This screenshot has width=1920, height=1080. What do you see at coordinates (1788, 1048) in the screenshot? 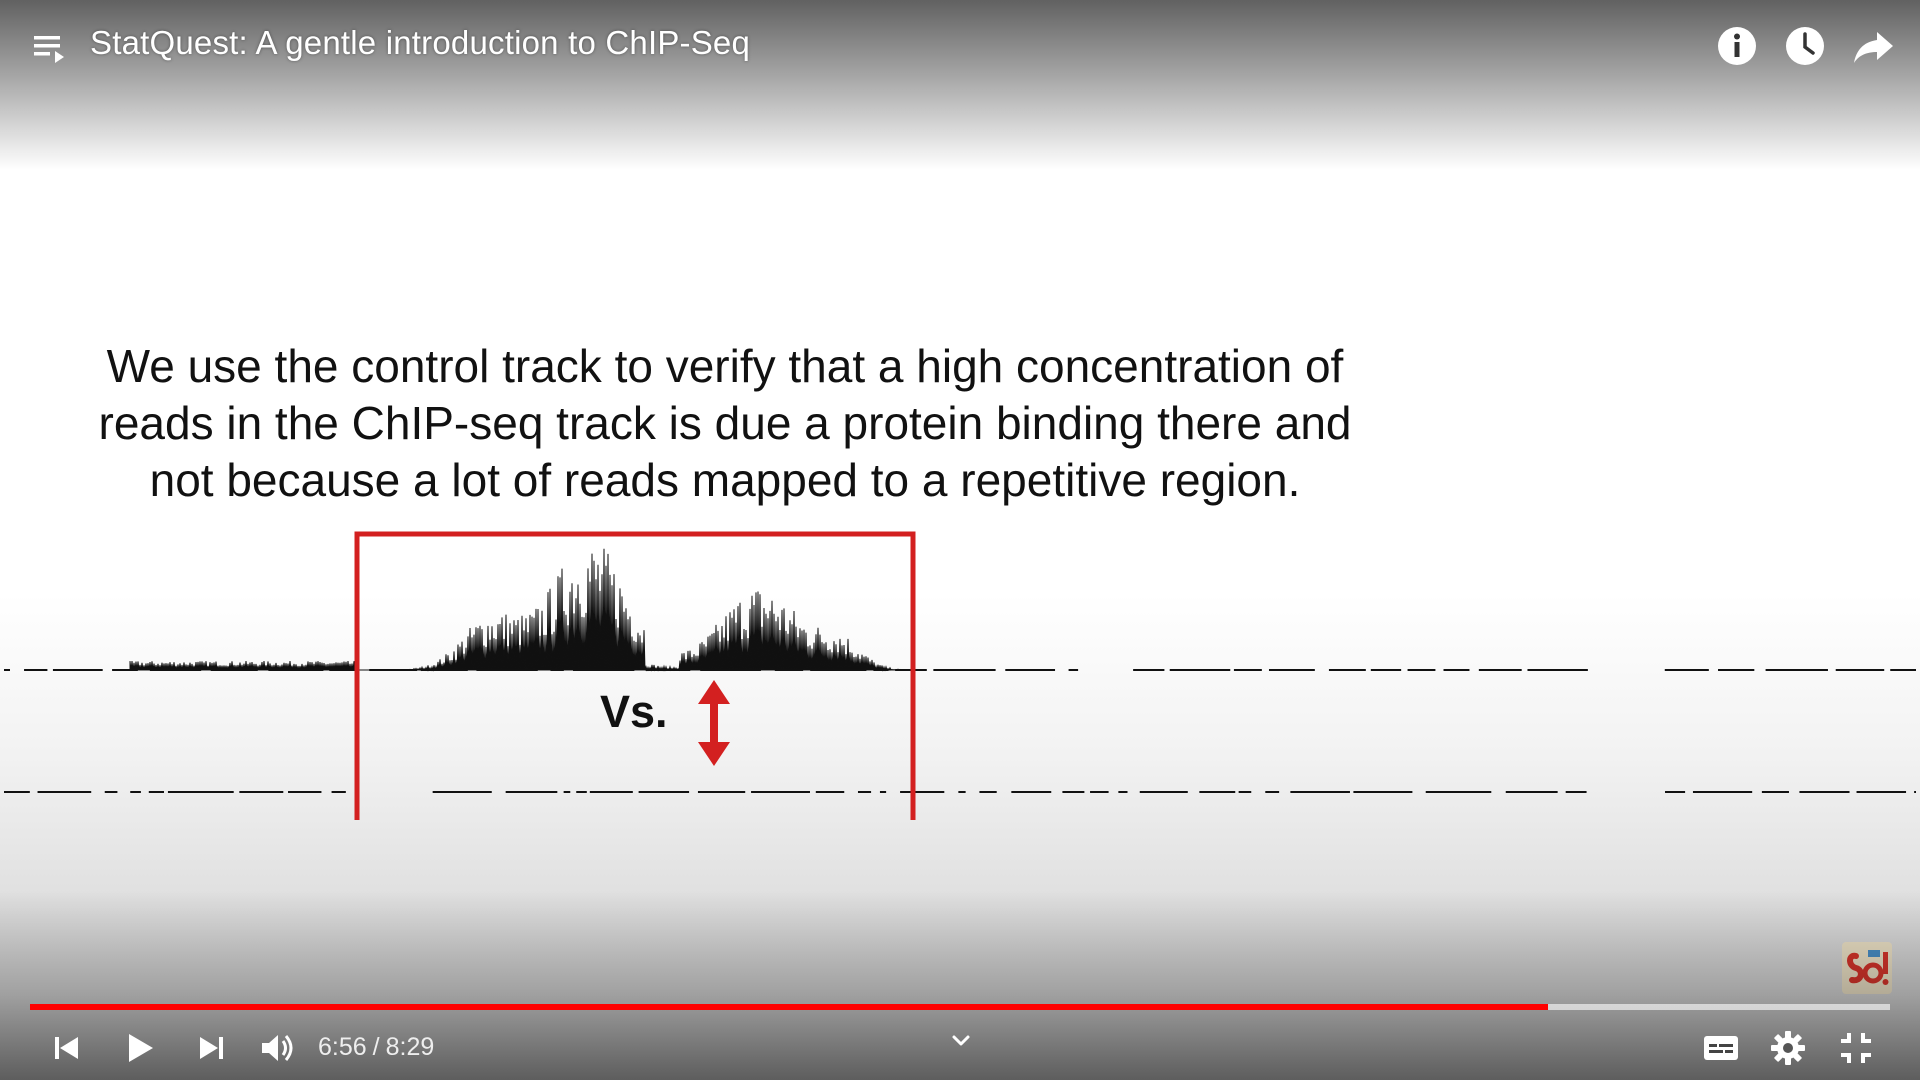
I see `settings-icon` at bounding box center [1788, 1048].